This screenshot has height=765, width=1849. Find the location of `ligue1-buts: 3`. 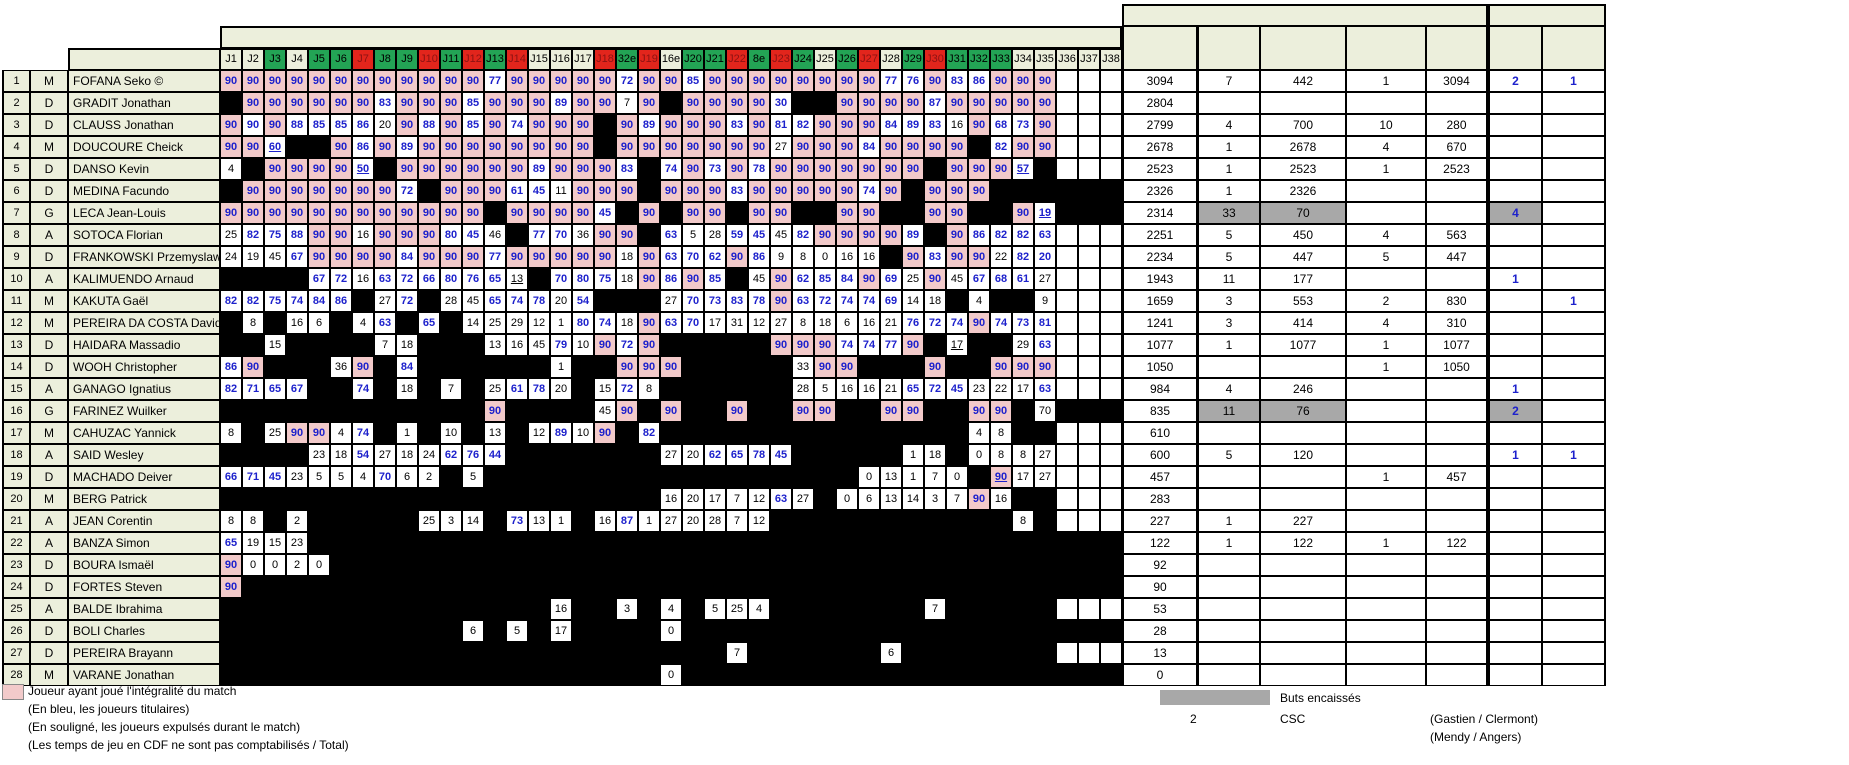

ligue1-buts: 3 is located at coordinates (1229, 323).